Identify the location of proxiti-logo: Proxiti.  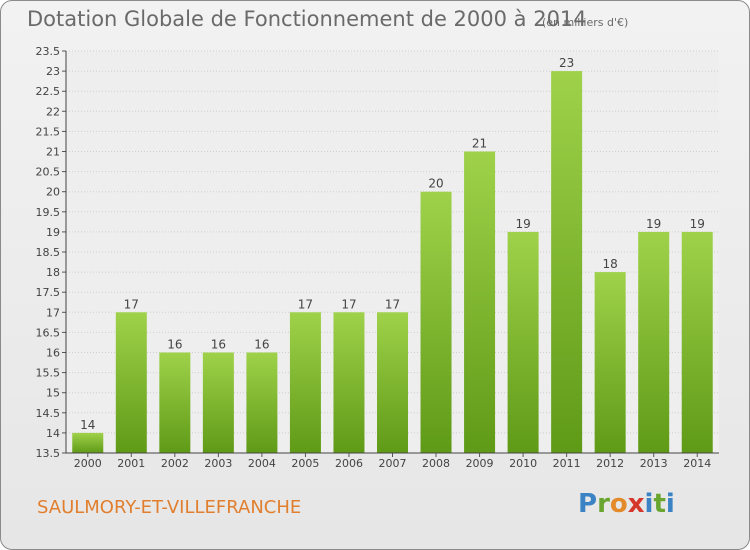
(626, 504).